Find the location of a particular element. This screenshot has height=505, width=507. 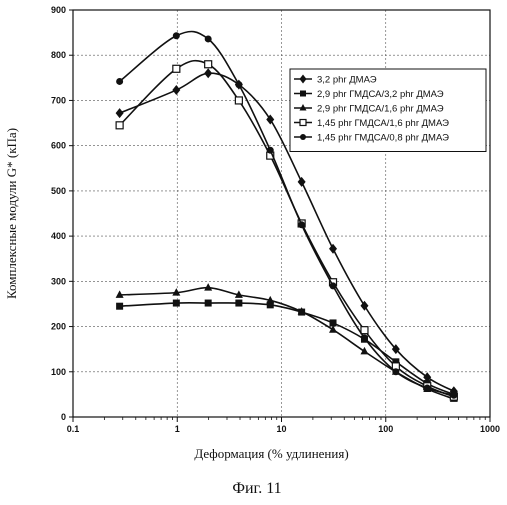

y-tick-label: 300 is located at coordinates (58, 281).